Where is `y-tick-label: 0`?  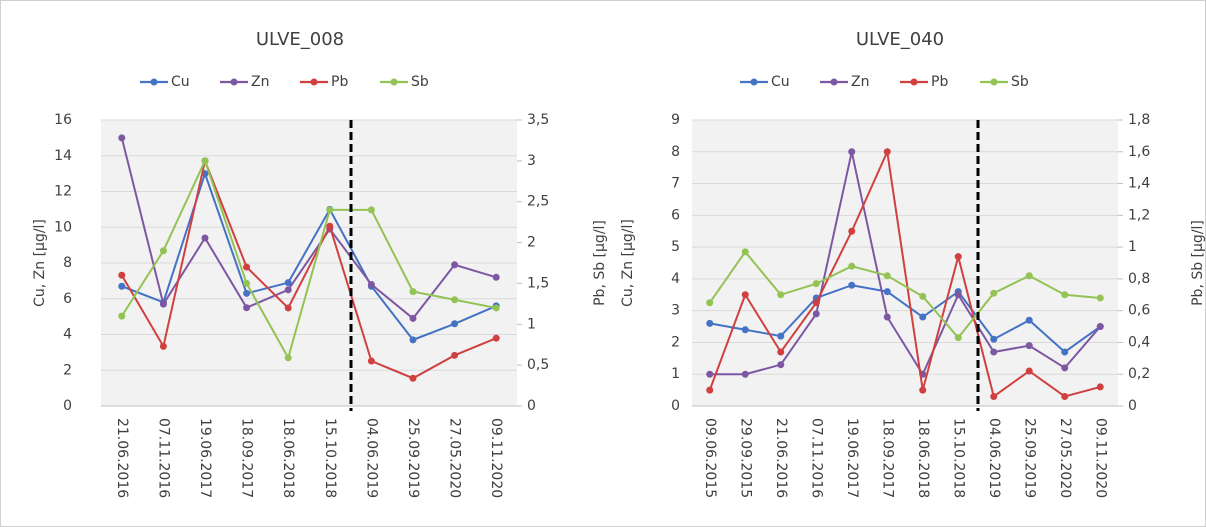 y-tick-label: 0 is located at coordinates (67, 406).